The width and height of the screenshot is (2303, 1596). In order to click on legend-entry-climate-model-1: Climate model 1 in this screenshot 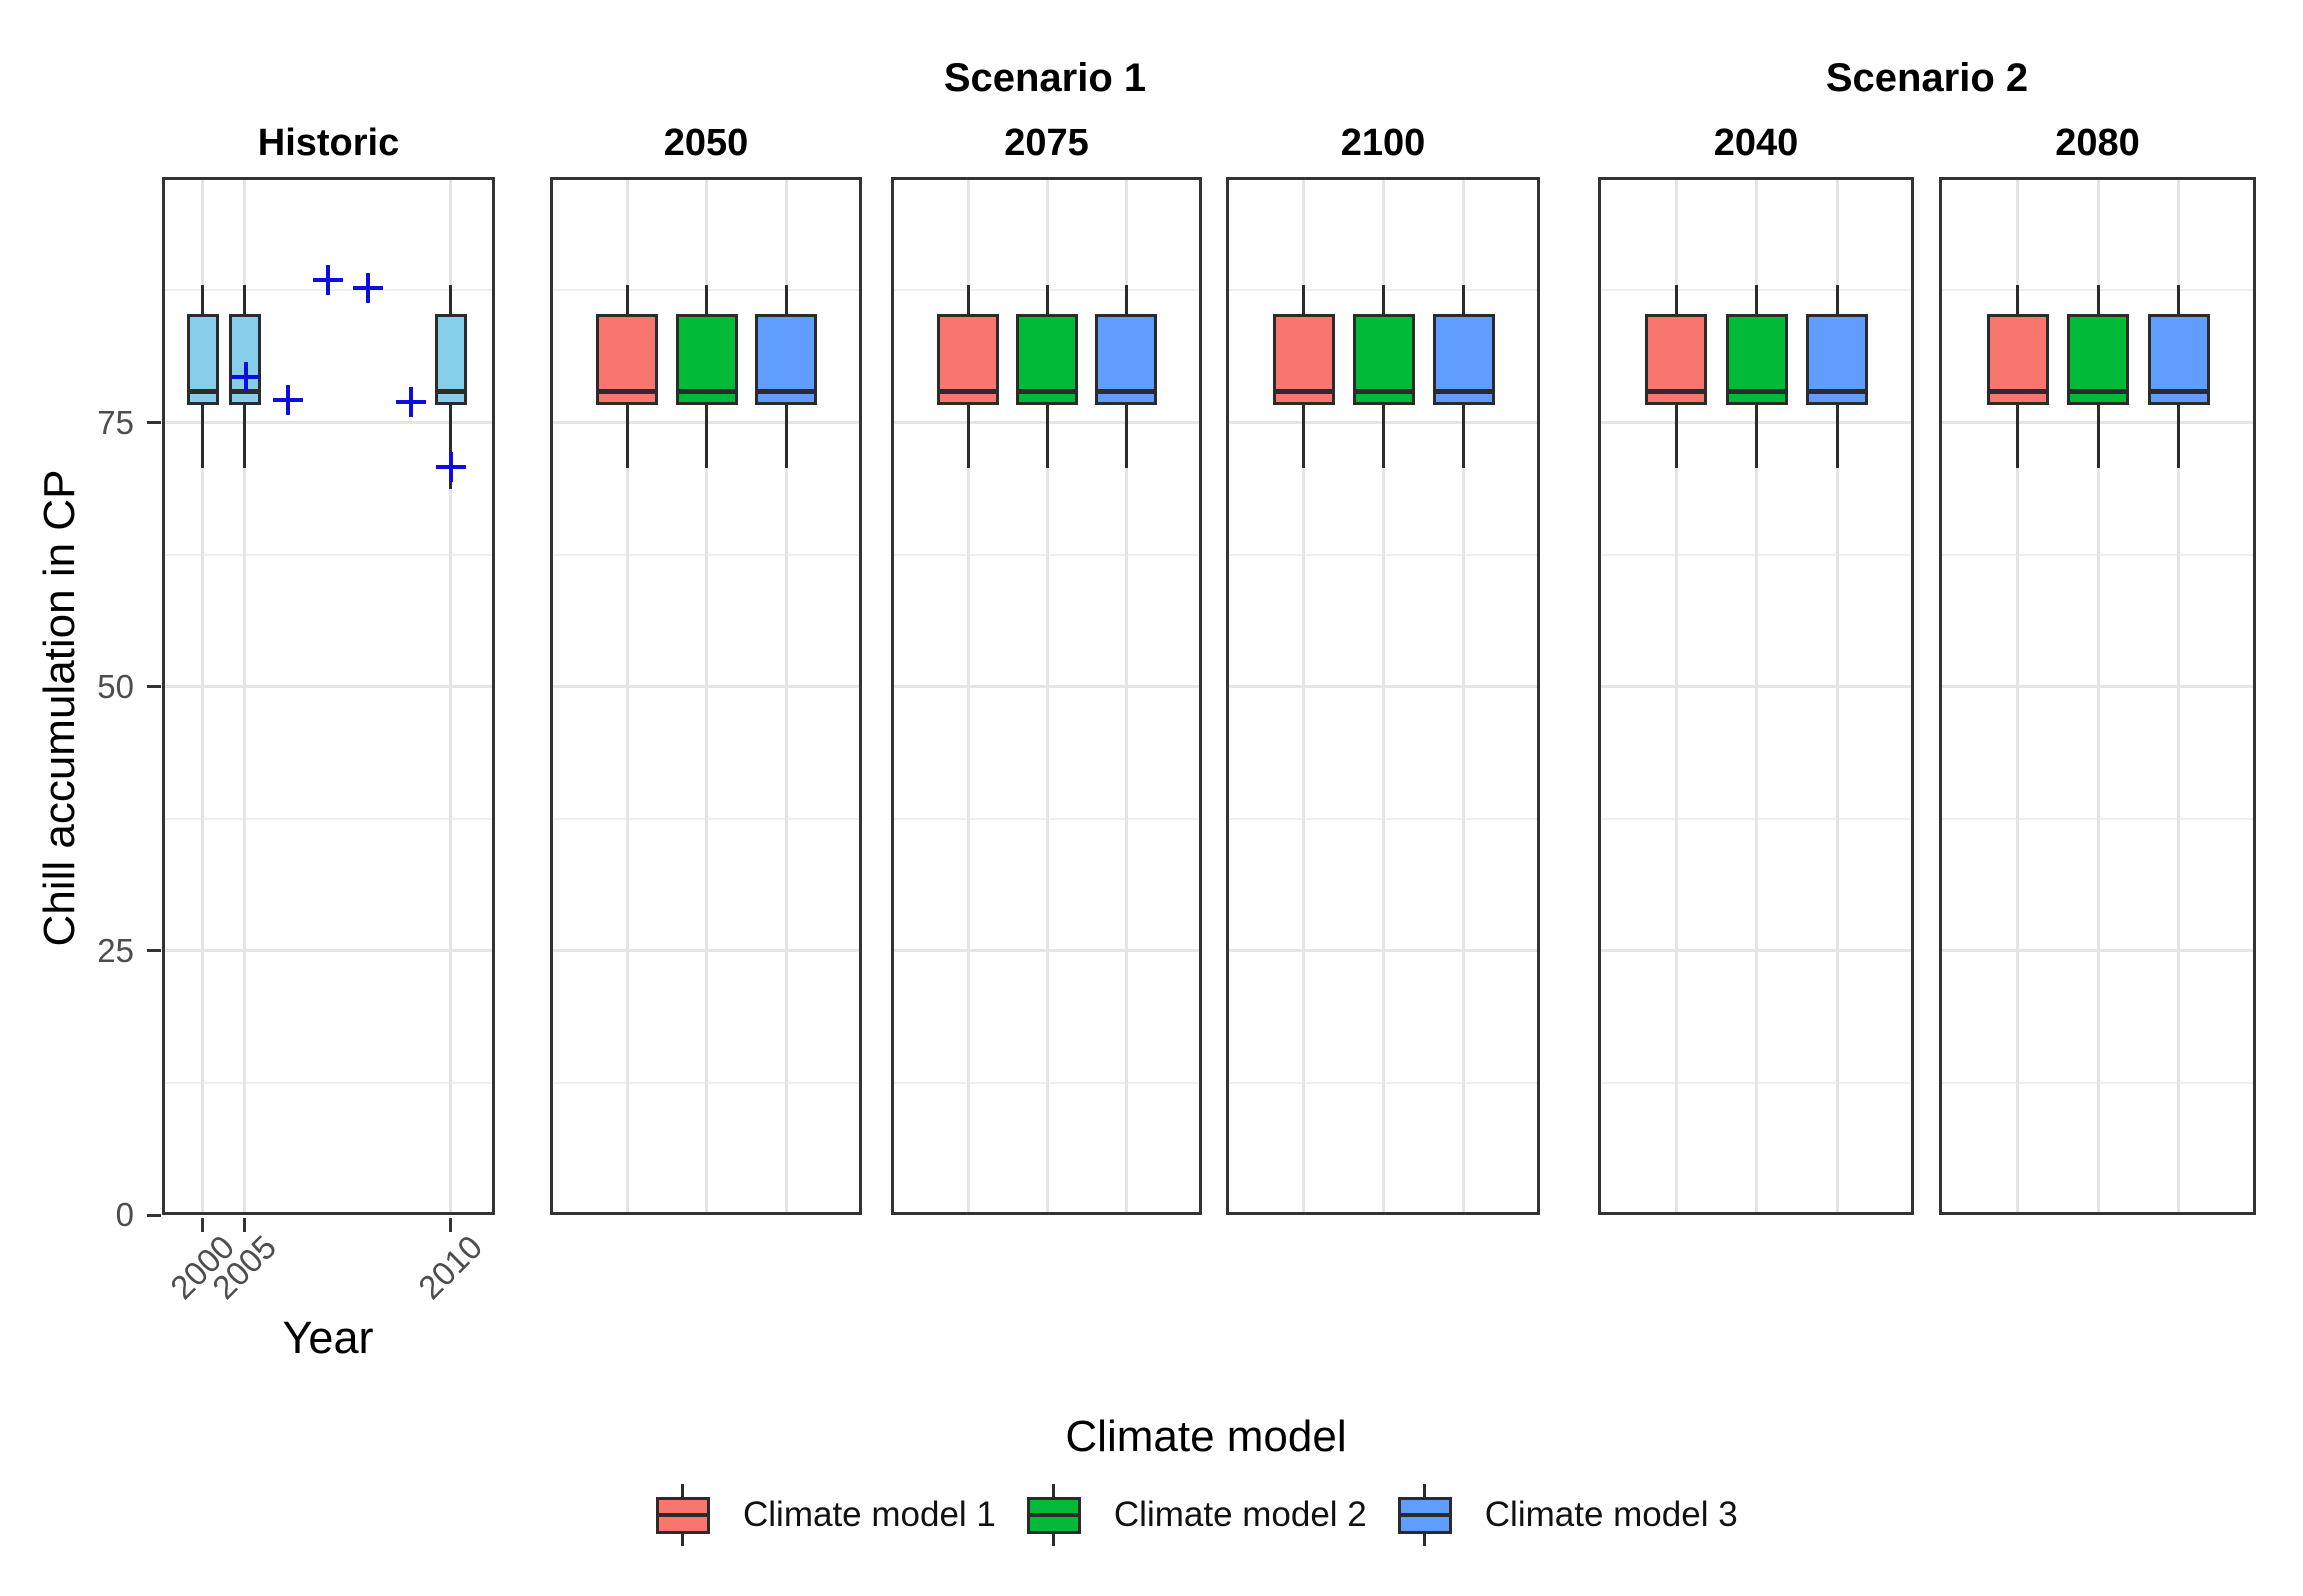, I will do `click(826, 1515)`.